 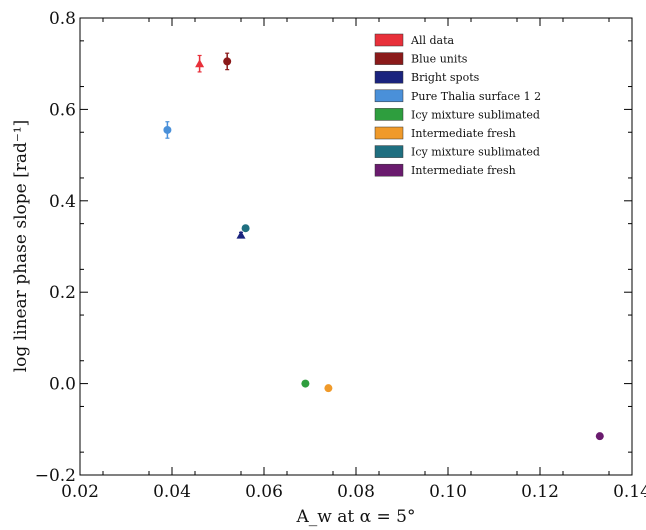 What do you see at coordinates (80, 492) in the screenshot?
I see `x-tick-label: 0.02` at bounding box center [80, 492].